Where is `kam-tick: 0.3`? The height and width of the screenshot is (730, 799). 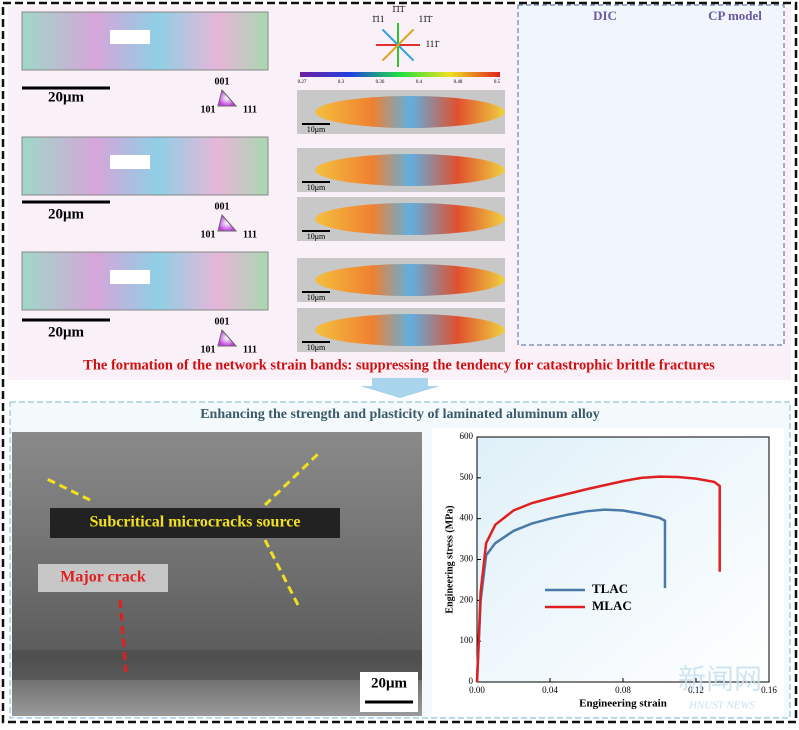 kam-tick: 0.3 is located at coordinates (341, 82).